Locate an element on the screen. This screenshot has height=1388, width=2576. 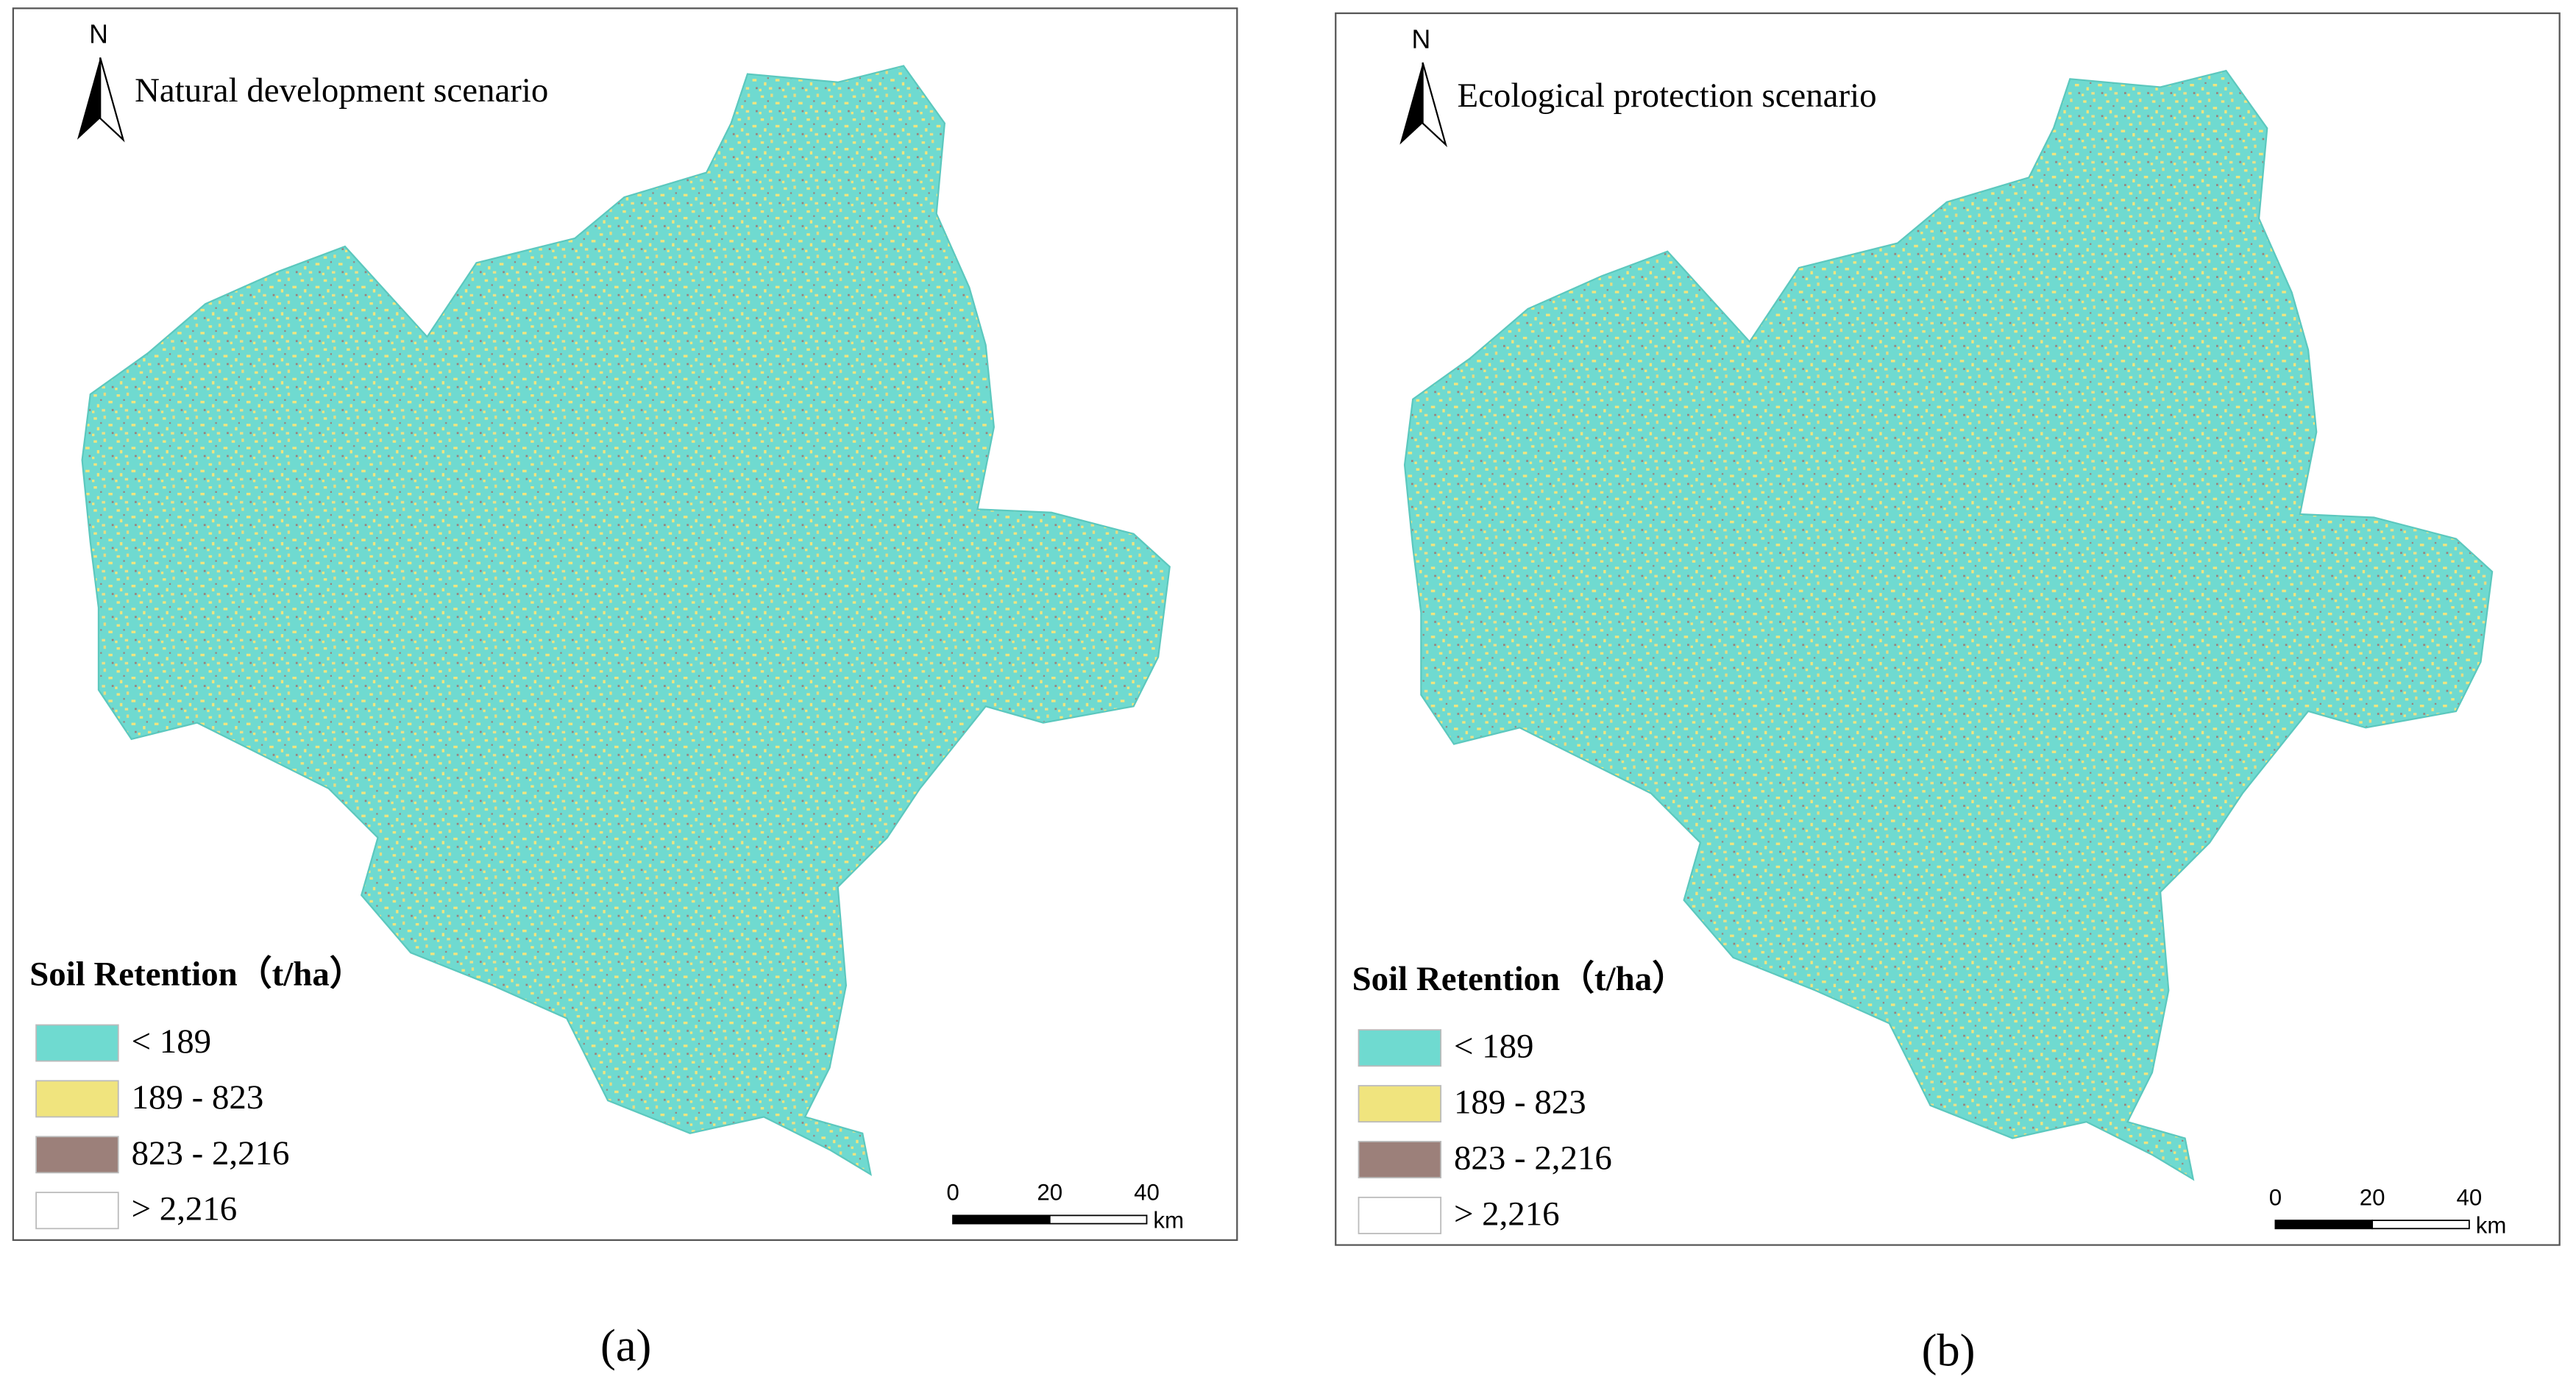
caption: (b) is located at coordinates (1949, 1350).